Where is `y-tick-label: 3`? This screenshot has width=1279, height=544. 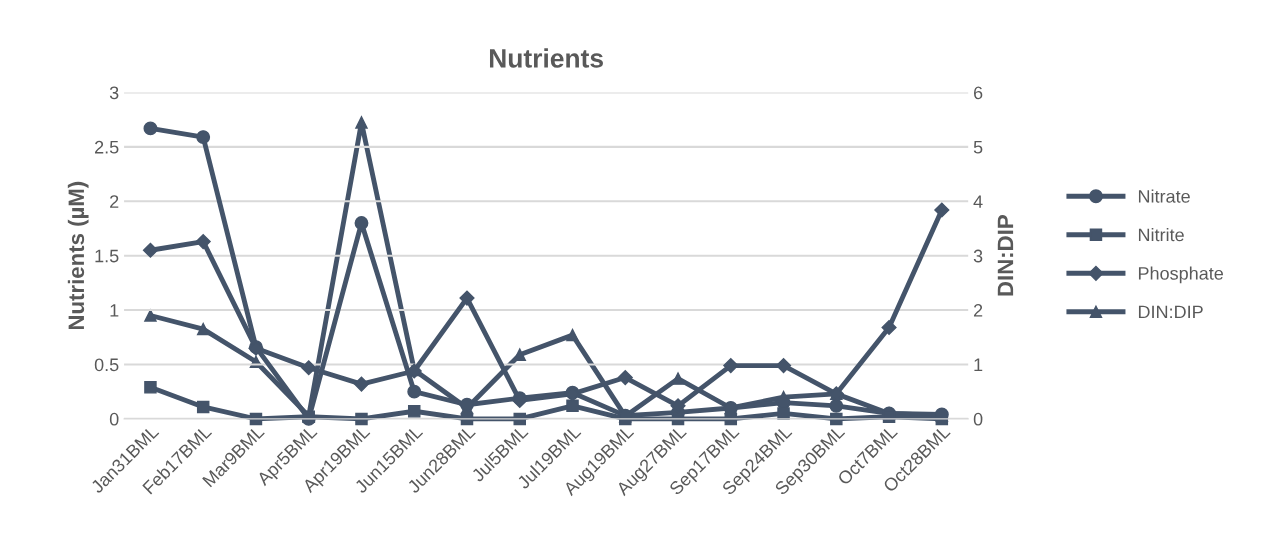
y-tick-label: 3 is located at coordinates (114, 93).